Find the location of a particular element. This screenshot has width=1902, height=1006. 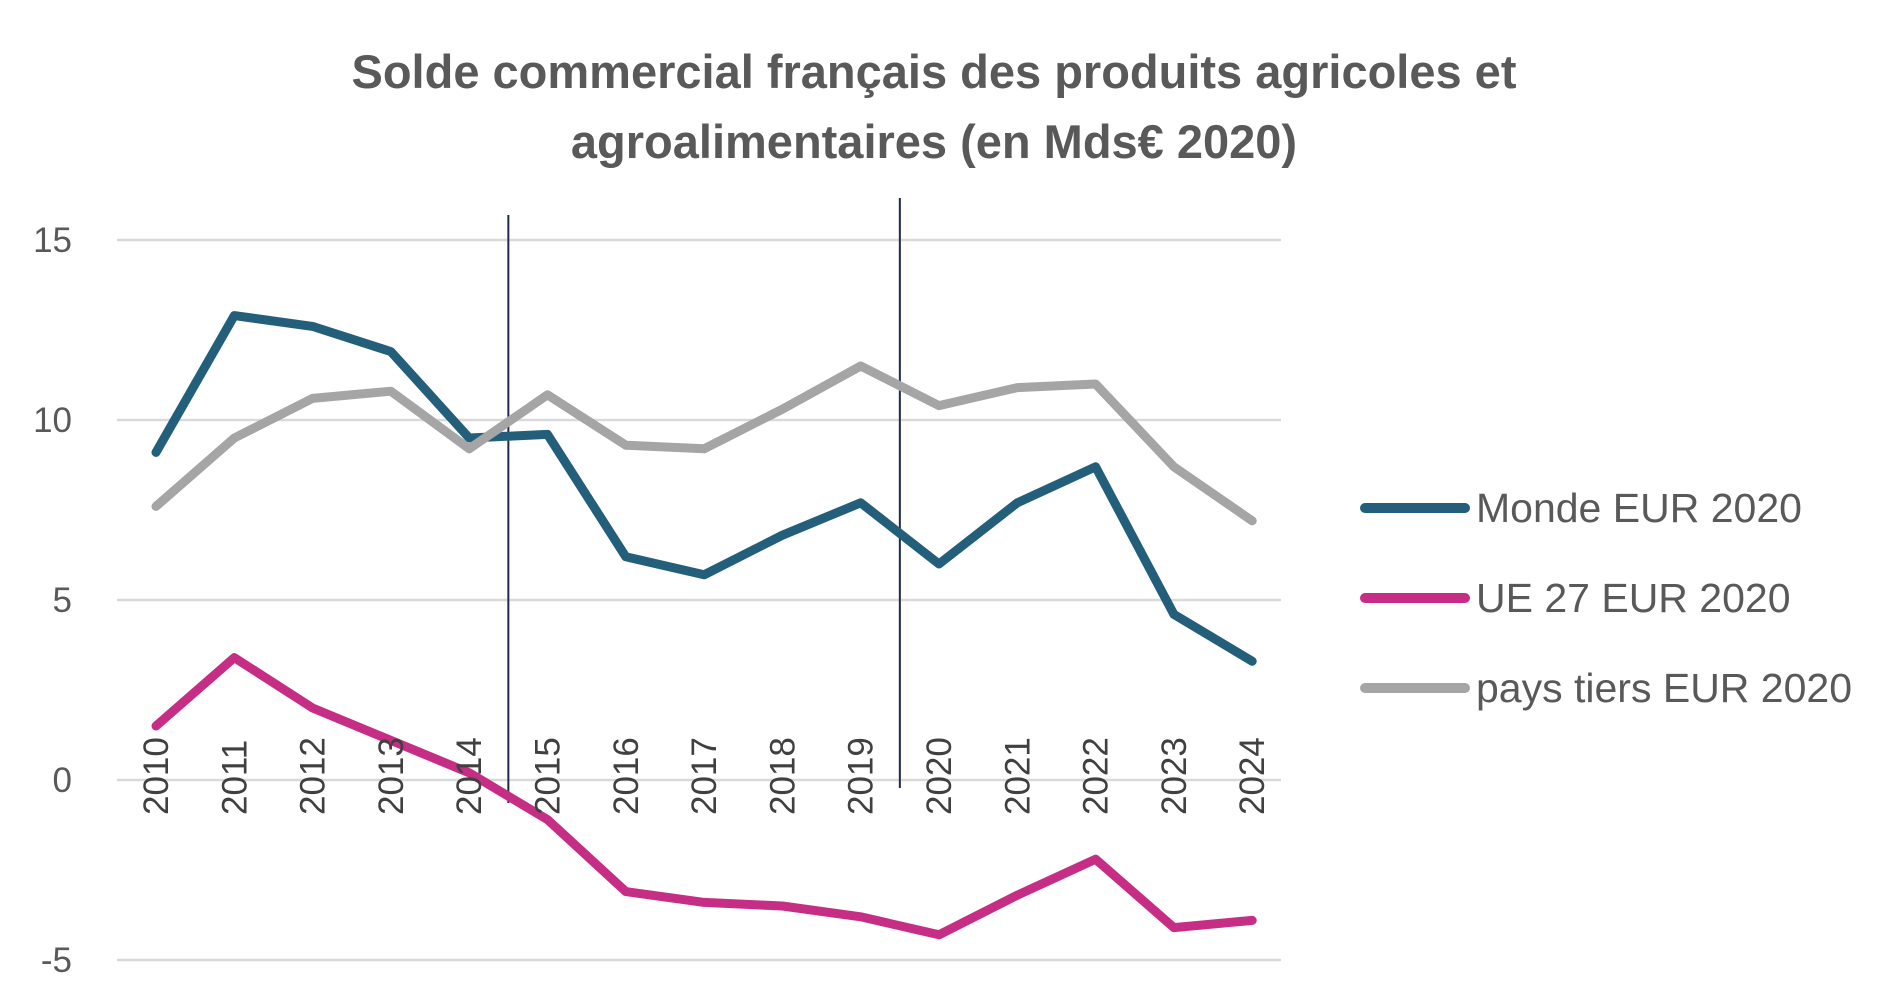

x-tick-label: 2010 is located at coordinates (156, 776).